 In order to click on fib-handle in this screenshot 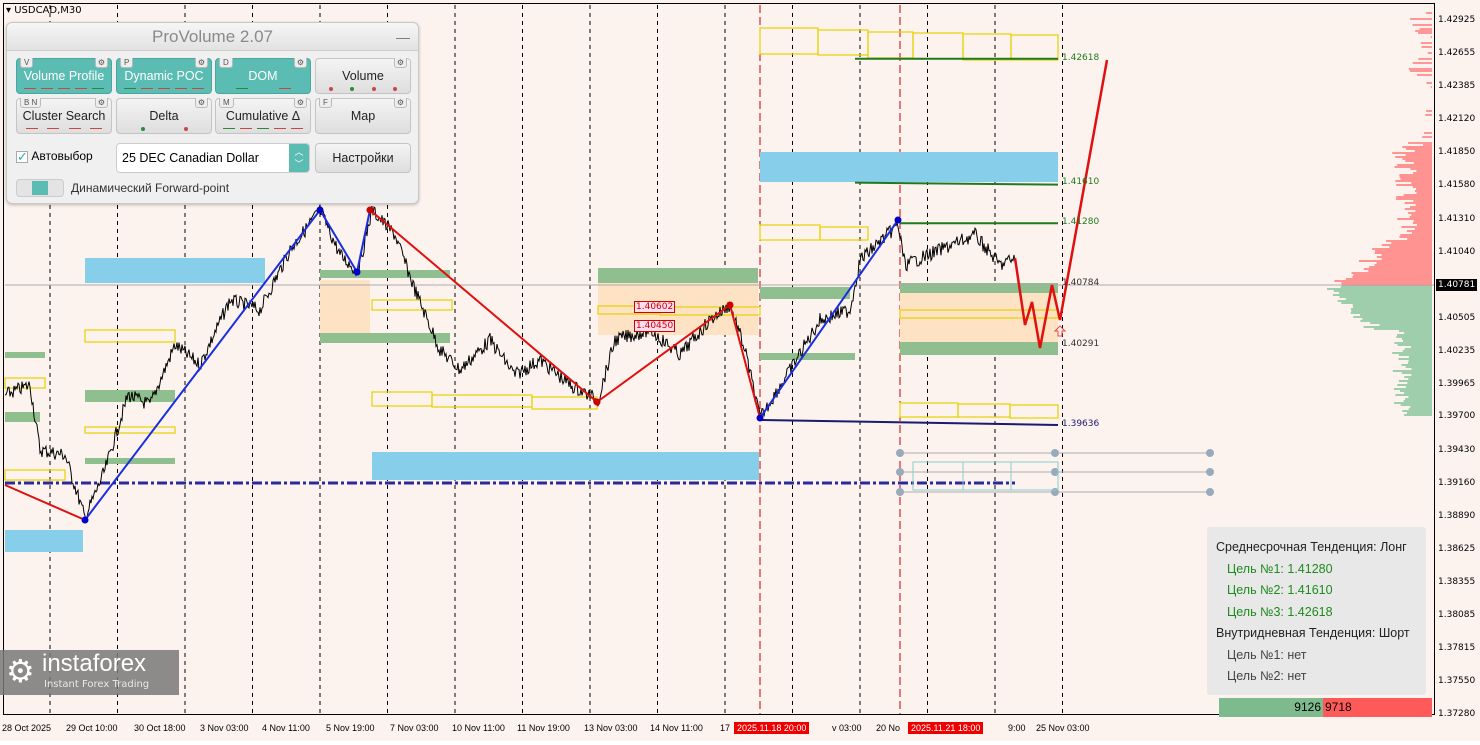, I will do `click(900, 453)`.